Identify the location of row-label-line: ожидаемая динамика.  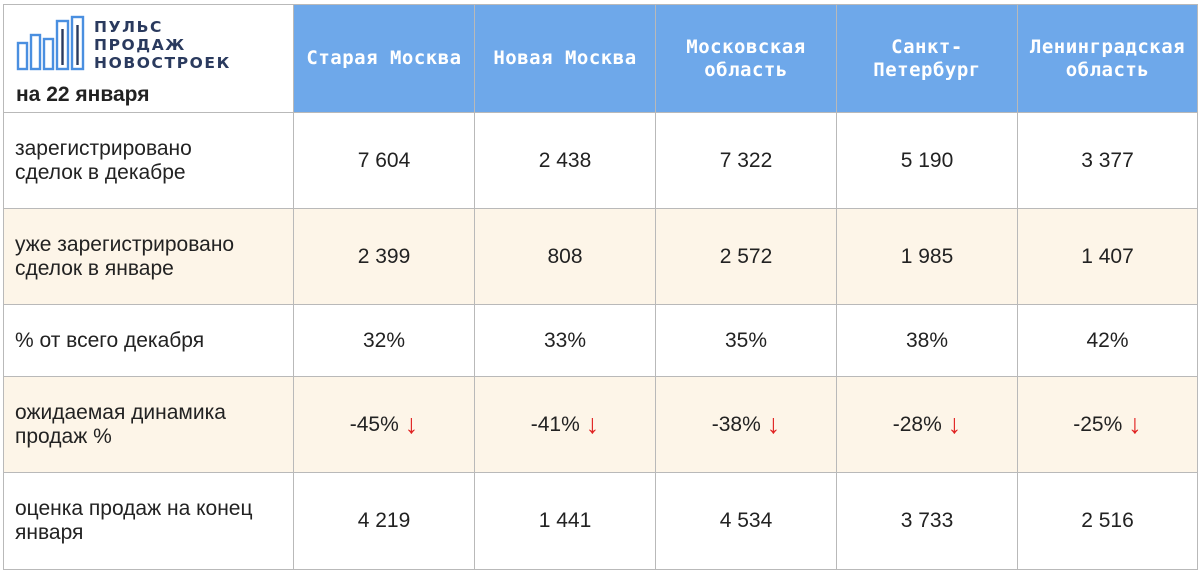
(120, 412).